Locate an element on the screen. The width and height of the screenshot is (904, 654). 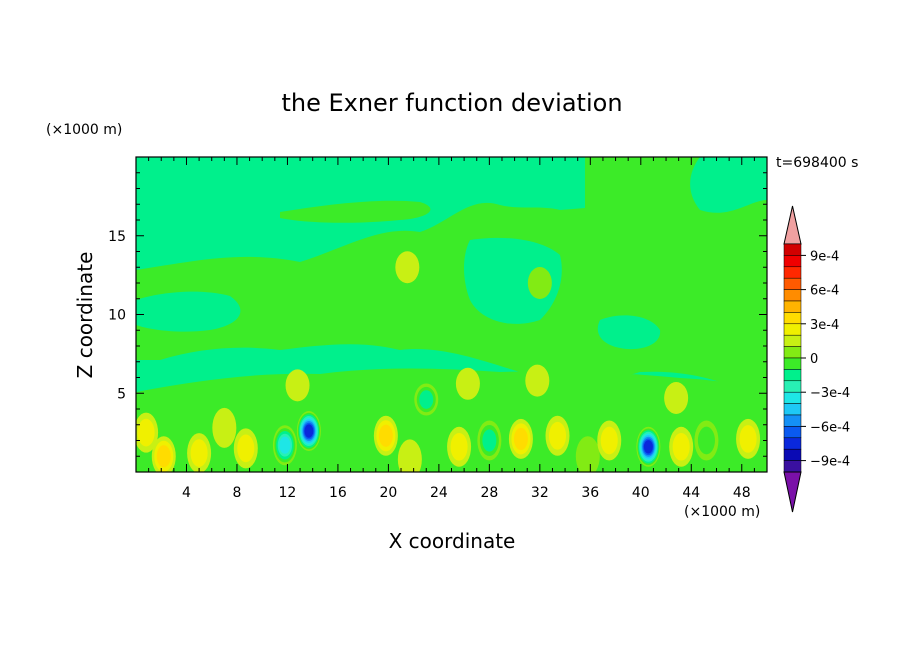
y-tick-label: 5 is located at coordinates (121, 394).